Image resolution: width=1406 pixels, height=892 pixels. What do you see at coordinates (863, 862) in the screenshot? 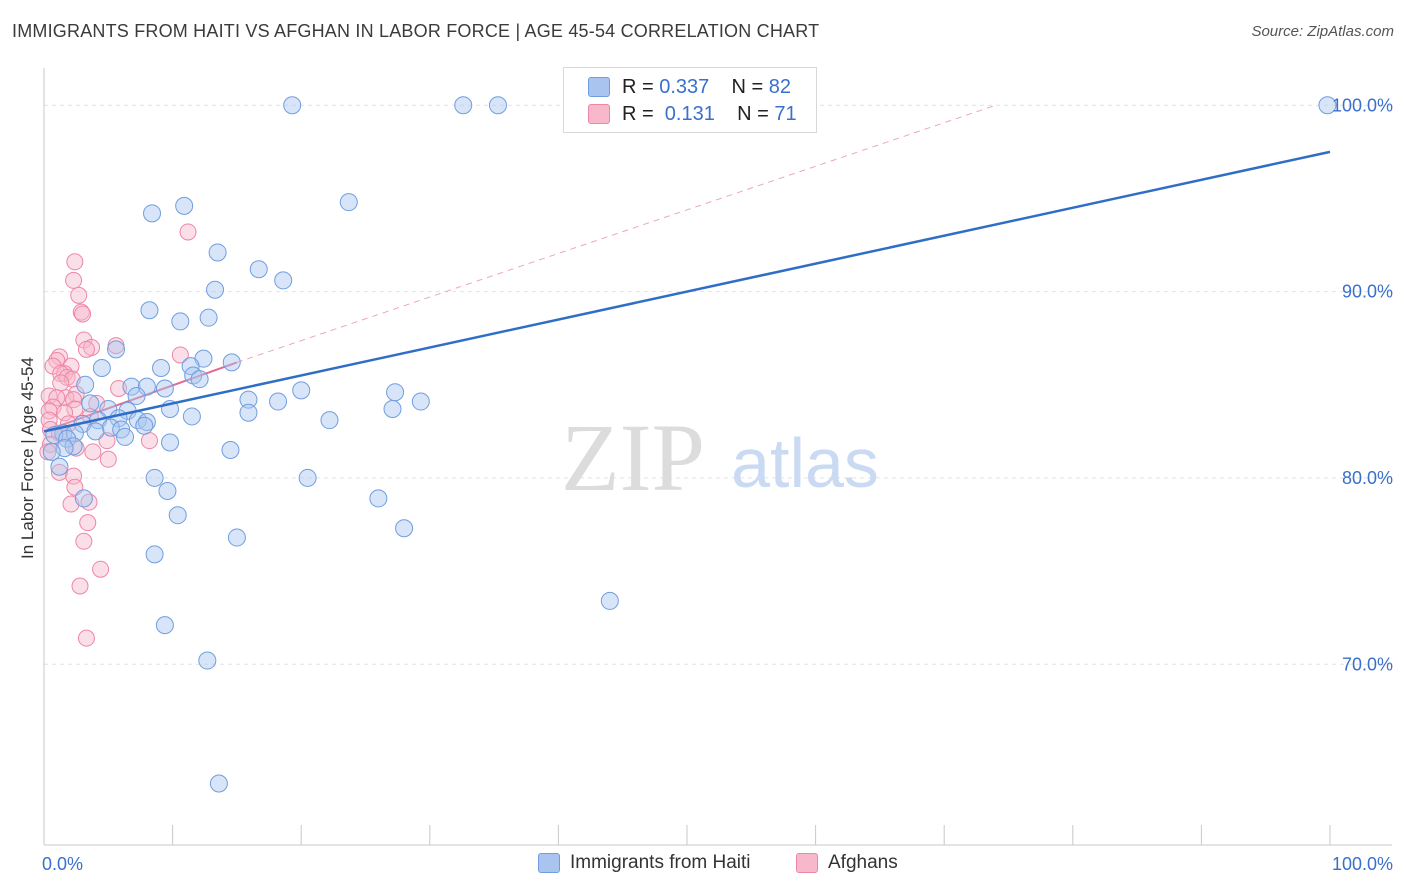
I see `legend-item-label: Afghans` at bounding box center [863, 862].